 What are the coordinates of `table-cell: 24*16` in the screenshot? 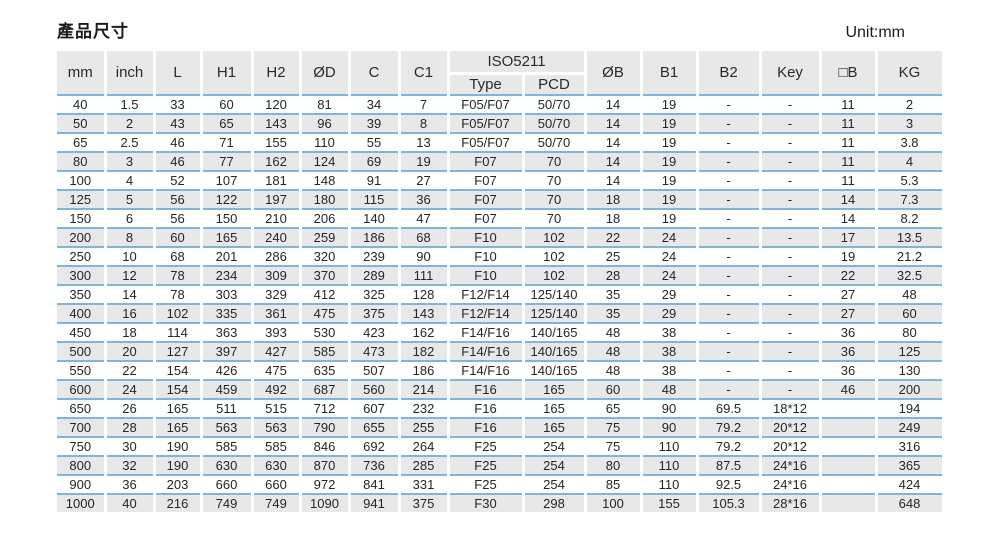 It's located at (791, 466).